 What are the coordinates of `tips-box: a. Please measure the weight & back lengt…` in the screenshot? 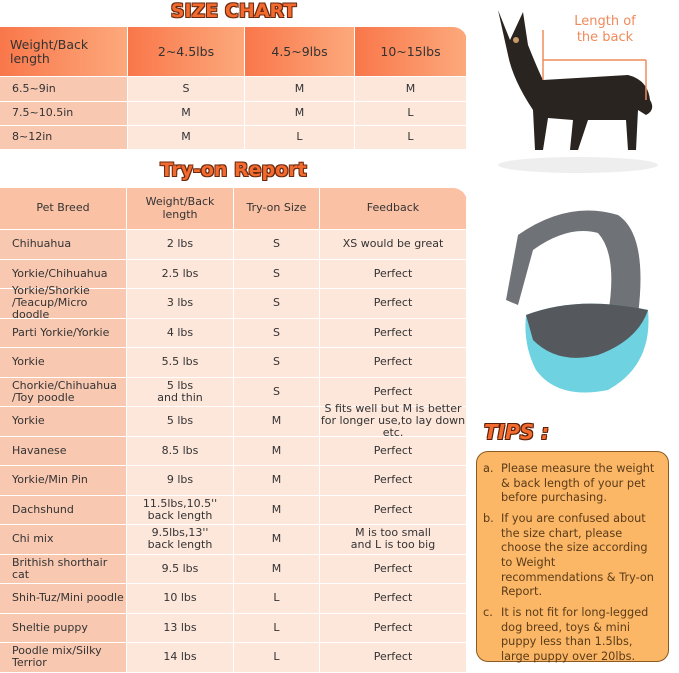 It's located at (572, 558).